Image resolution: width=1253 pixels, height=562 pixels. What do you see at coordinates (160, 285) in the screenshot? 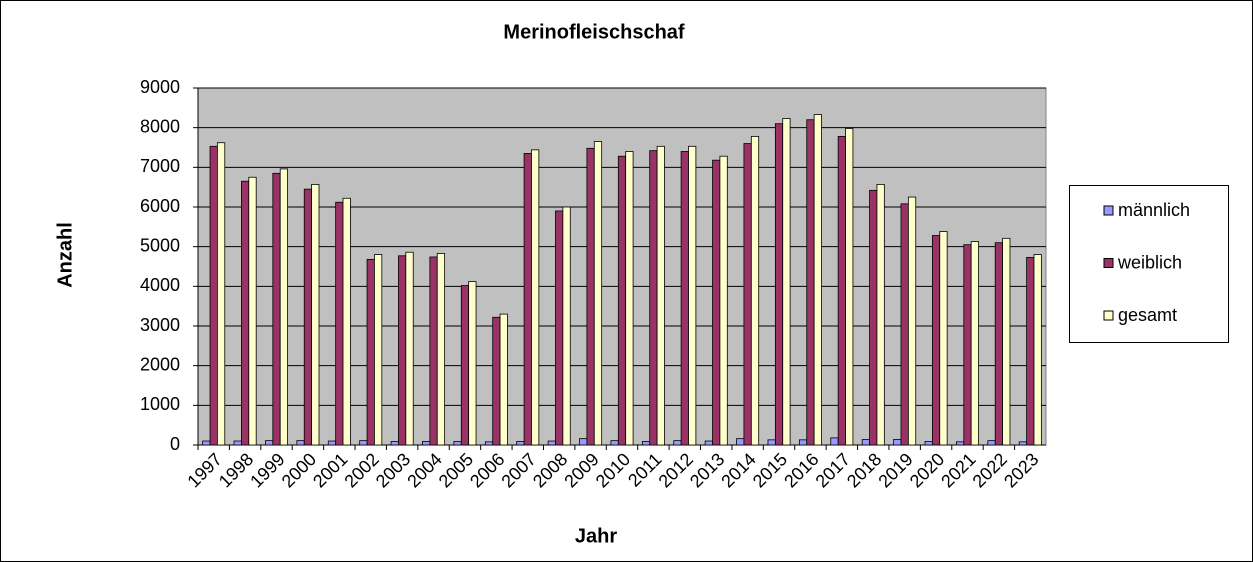
I see `y-tick-label: 4000` at bounding box center [160, 285].